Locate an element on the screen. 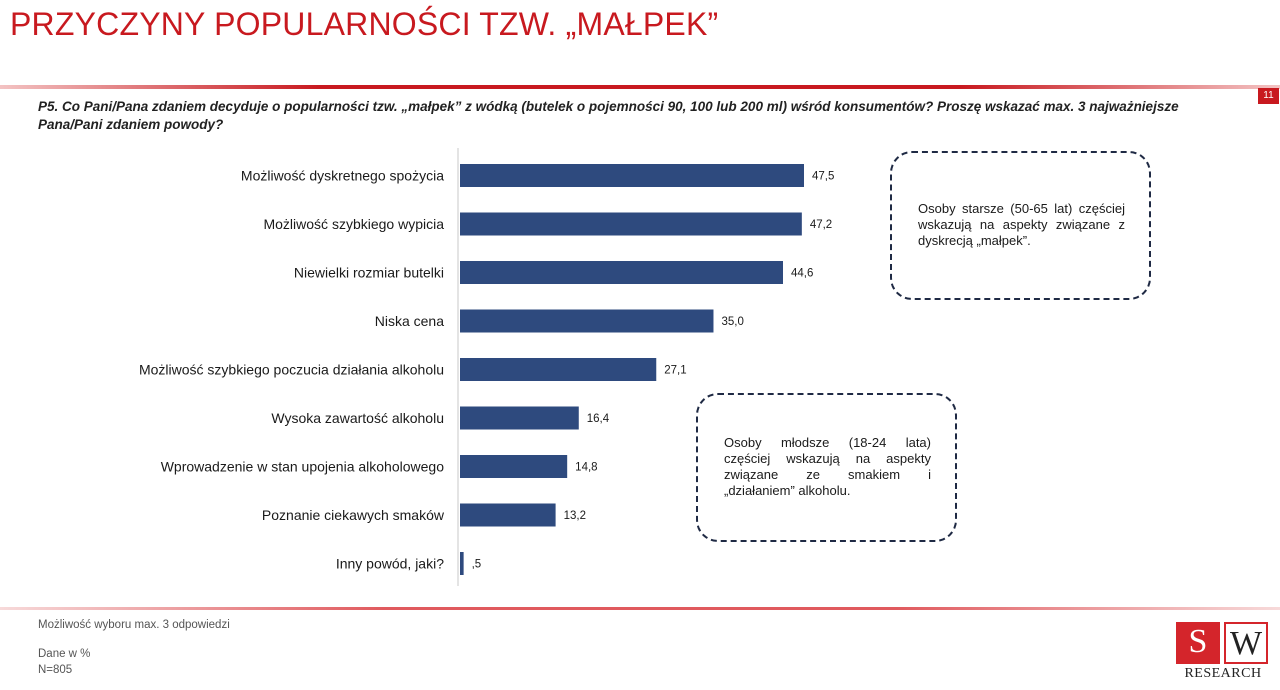 The width and height of the screenshot is (1280, 690). data-label: 27,1 is located at coordinates (675, 371).